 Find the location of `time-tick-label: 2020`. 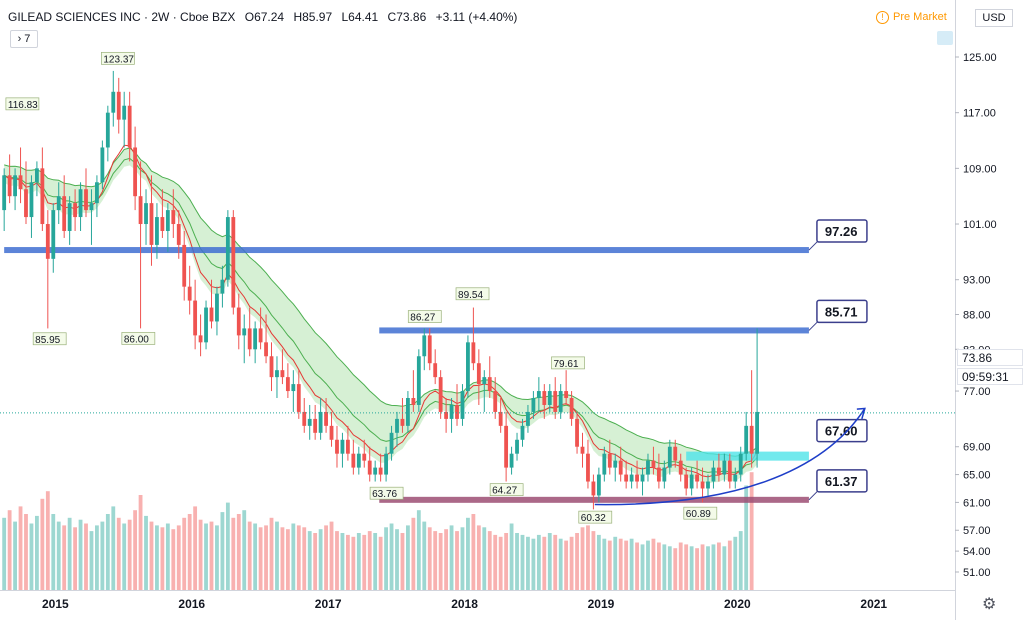

time-tick-label: 2020 is located at coordinates (737, 604).